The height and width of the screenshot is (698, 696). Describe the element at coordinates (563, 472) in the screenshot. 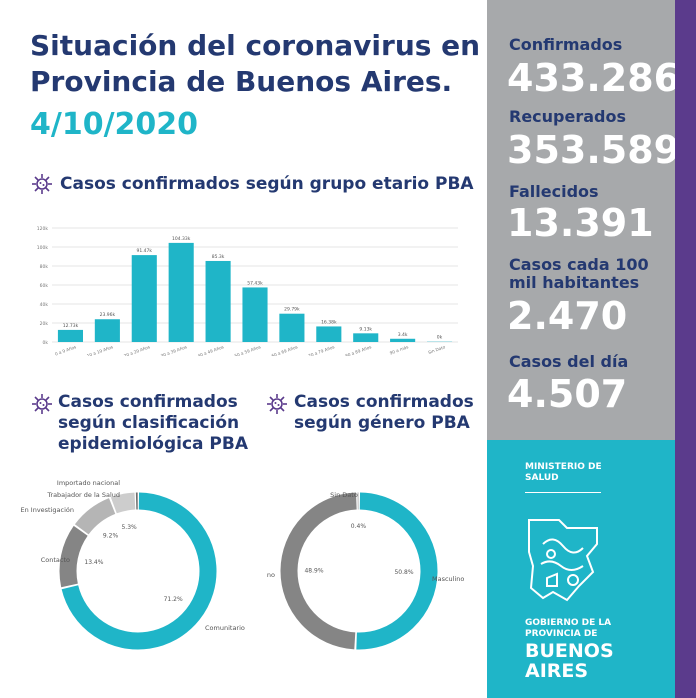

I see `ministry-label: MINISTERIO DE SALUD` at that location.